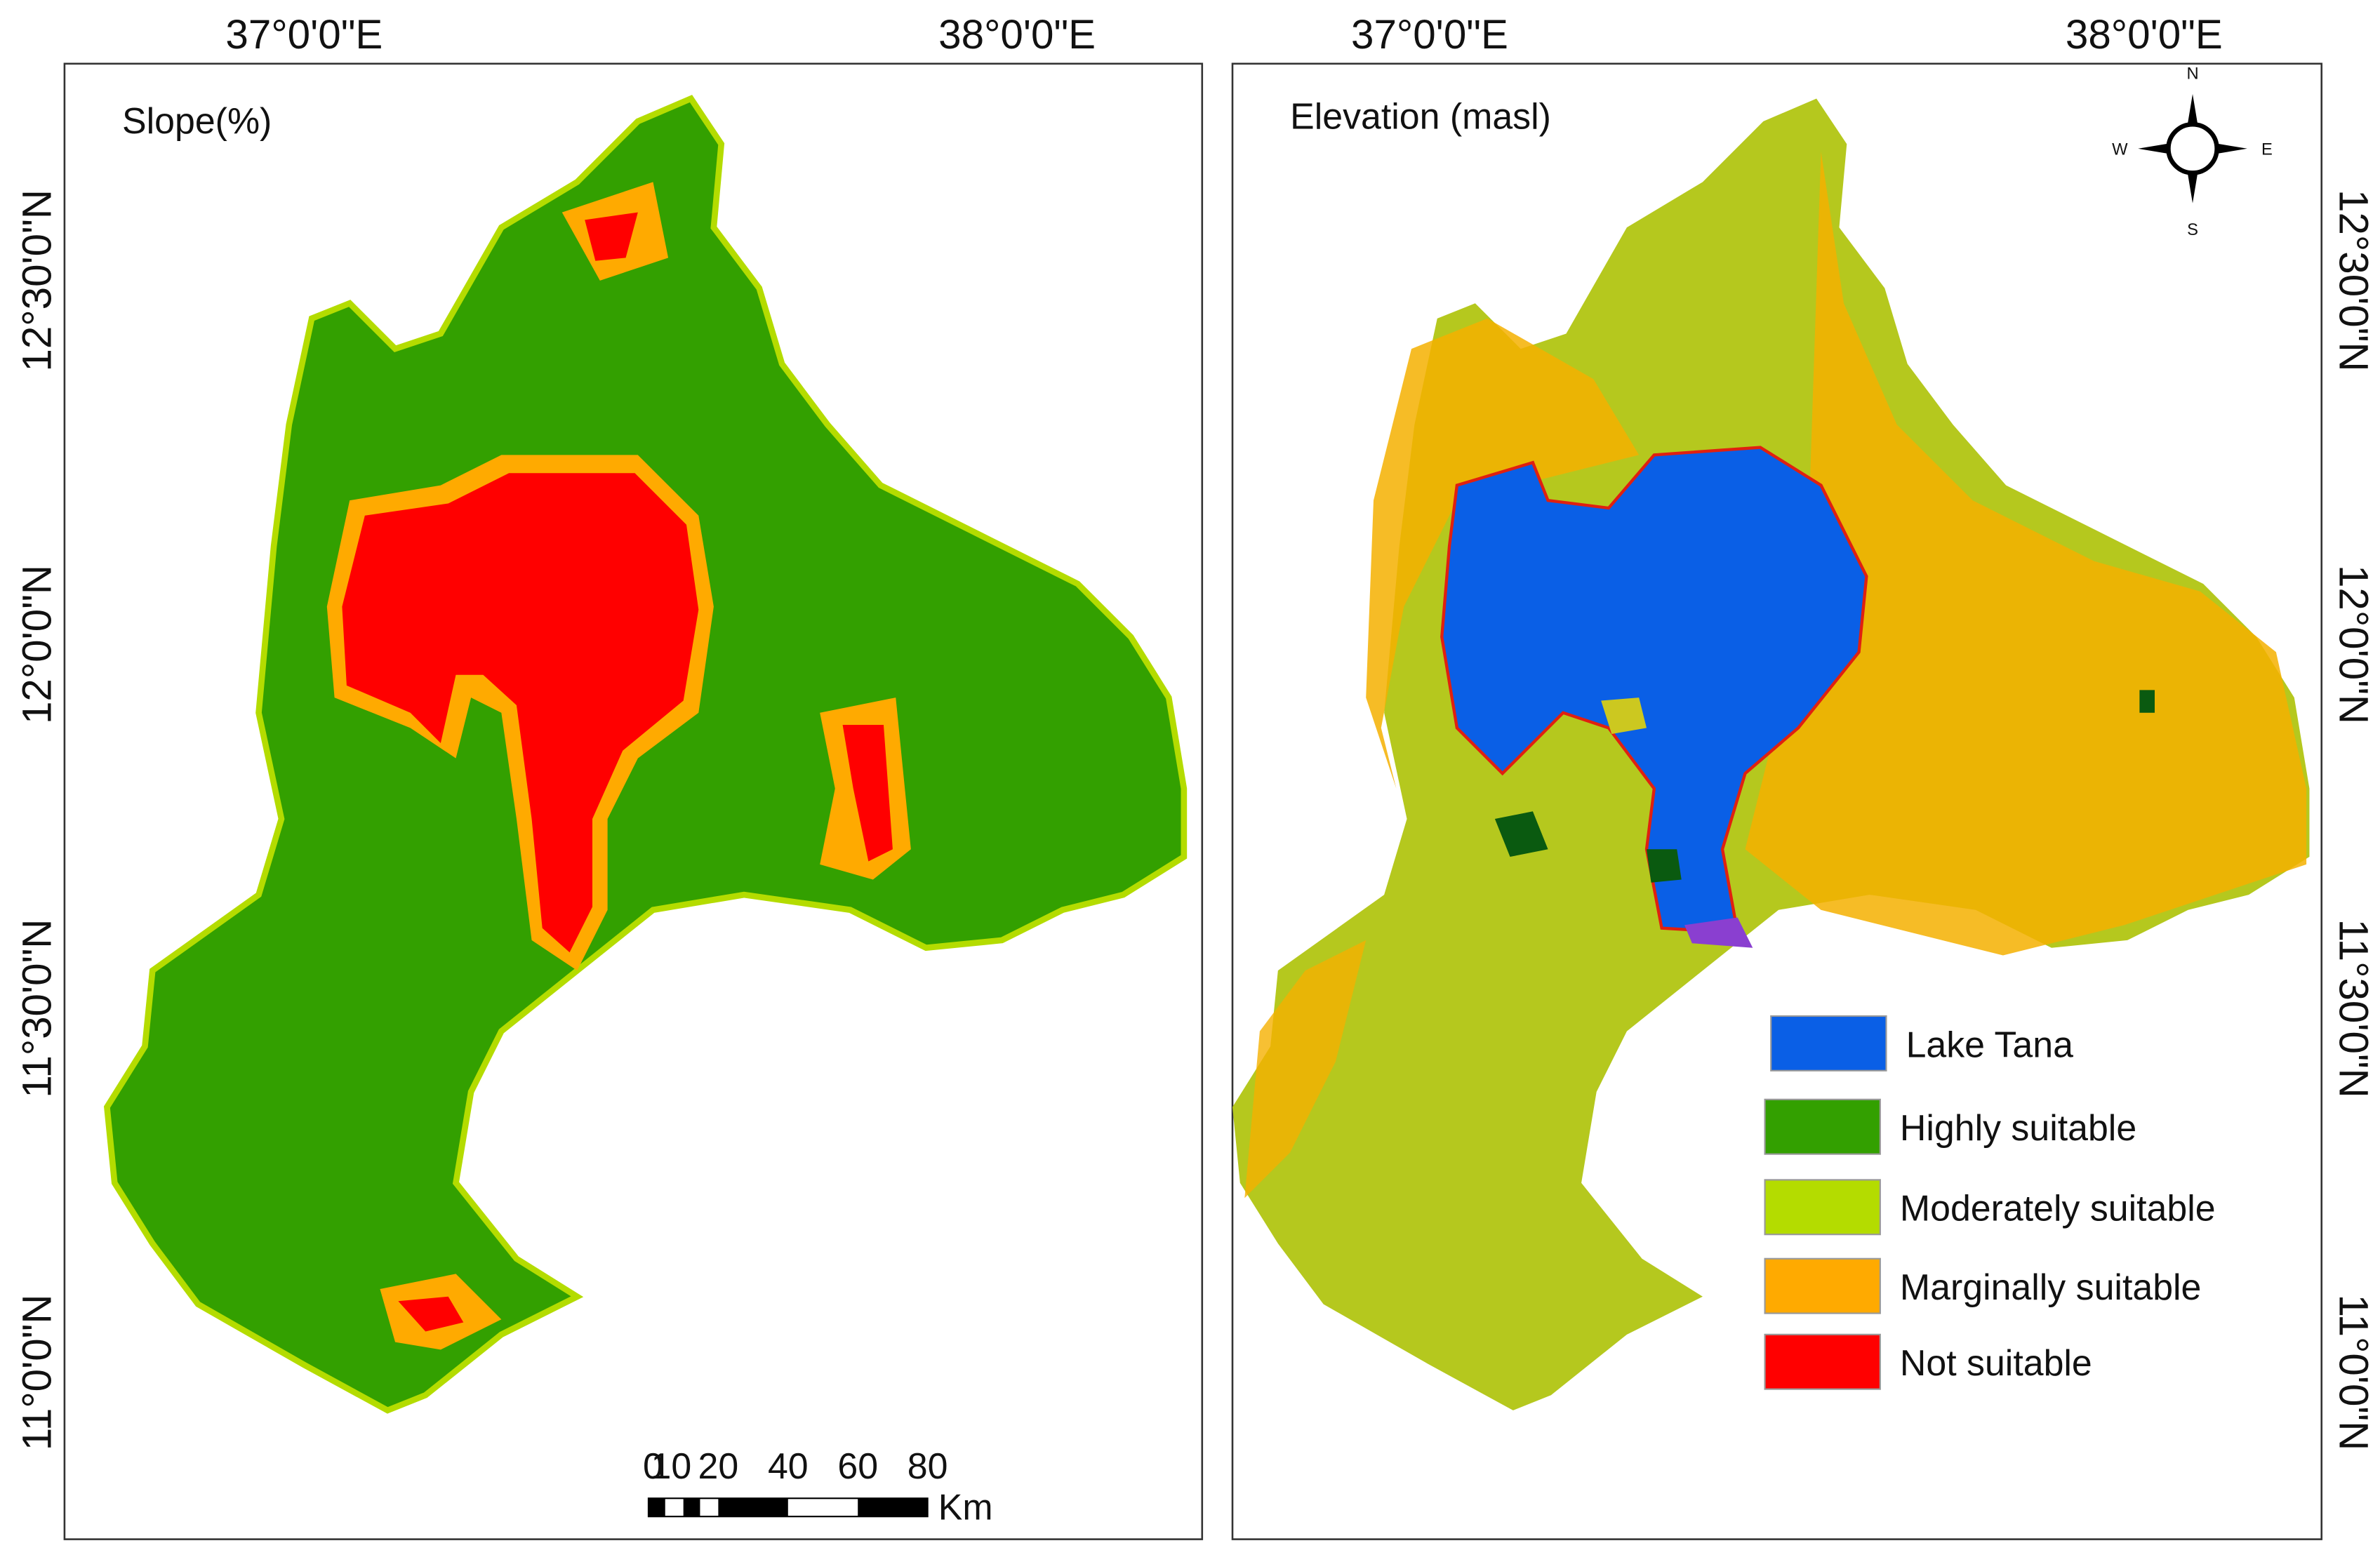  Describe the element at coordinates (788, 1466) in the screenshot. I see `scale-label: 40` at that location.